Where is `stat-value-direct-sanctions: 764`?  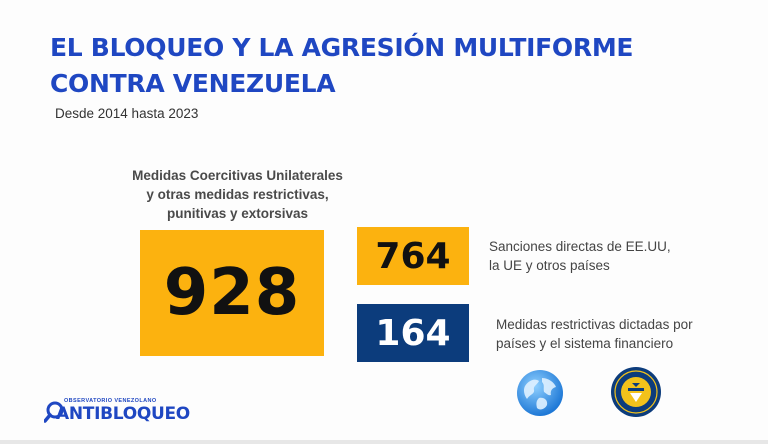 stat-value-direct-sanctions: 764 is located at coordinates (413, 256).